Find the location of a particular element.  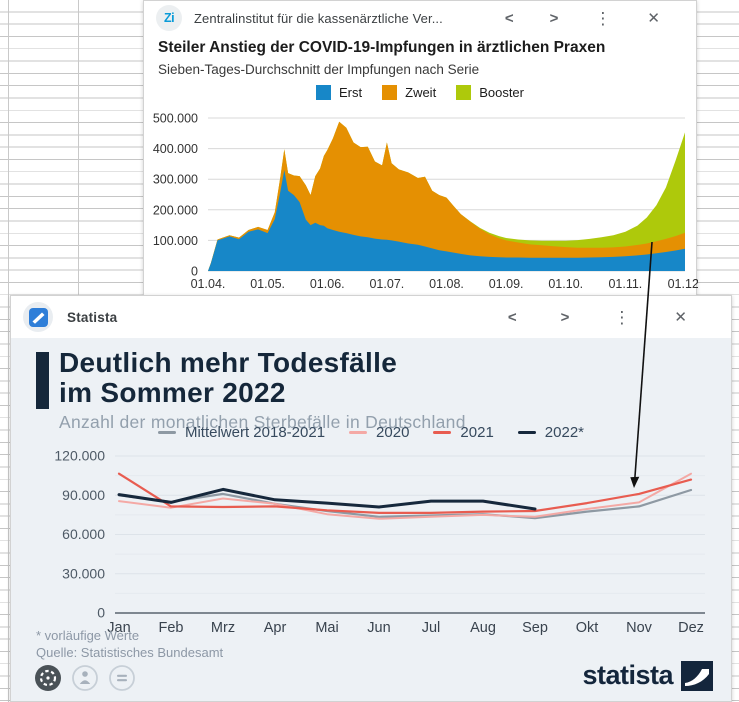

zi-logo: Zi is located at coordinates (169, 18).